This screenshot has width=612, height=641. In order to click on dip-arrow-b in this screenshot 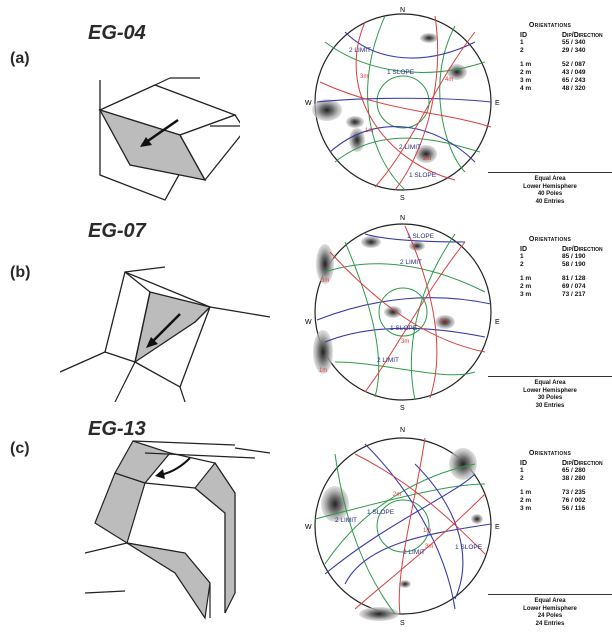, I will do `click(165, 329)`.